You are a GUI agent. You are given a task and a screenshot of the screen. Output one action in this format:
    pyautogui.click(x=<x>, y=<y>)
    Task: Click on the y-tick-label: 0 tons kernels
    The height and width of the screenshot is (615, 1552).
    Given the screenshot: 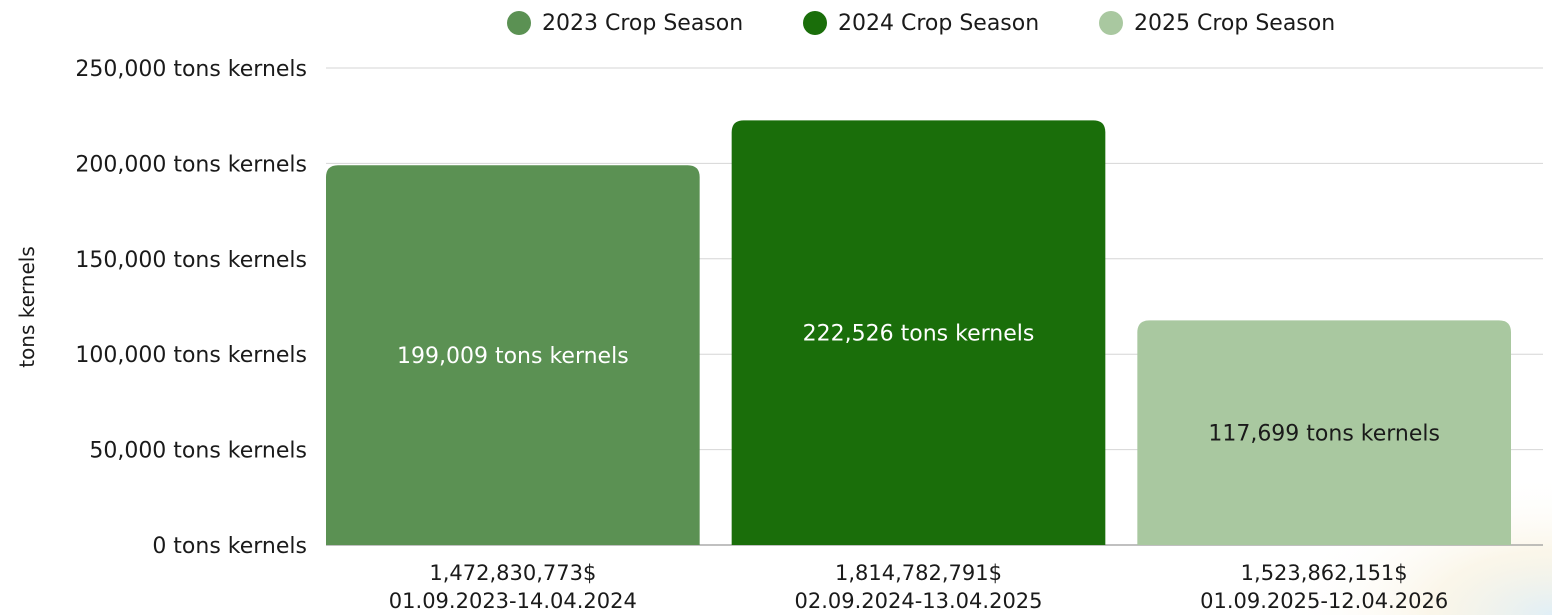 What is the action you would take?
    pyautogui.click(x=229, y=546)
    